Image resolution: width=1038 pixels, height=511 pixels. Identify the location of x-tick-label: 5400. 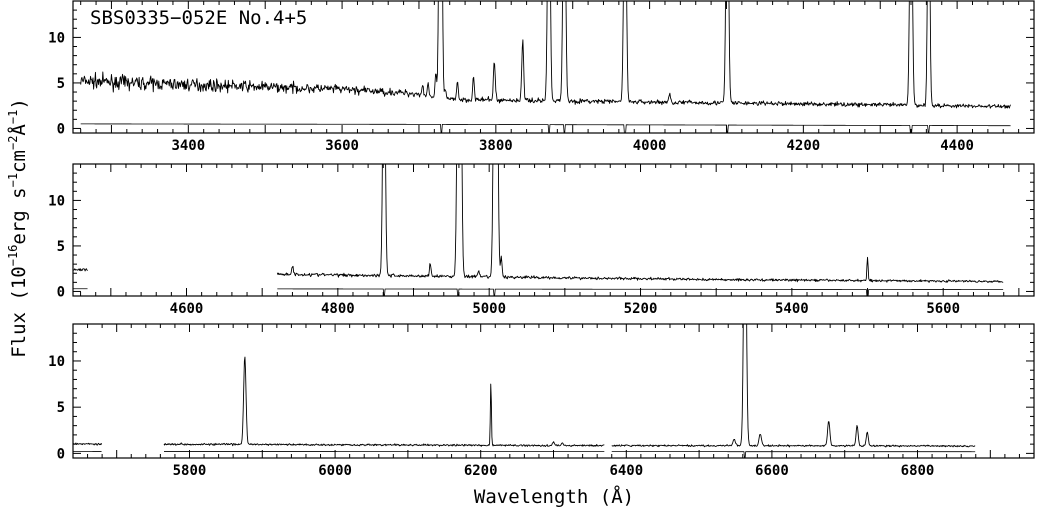
(792, 309).